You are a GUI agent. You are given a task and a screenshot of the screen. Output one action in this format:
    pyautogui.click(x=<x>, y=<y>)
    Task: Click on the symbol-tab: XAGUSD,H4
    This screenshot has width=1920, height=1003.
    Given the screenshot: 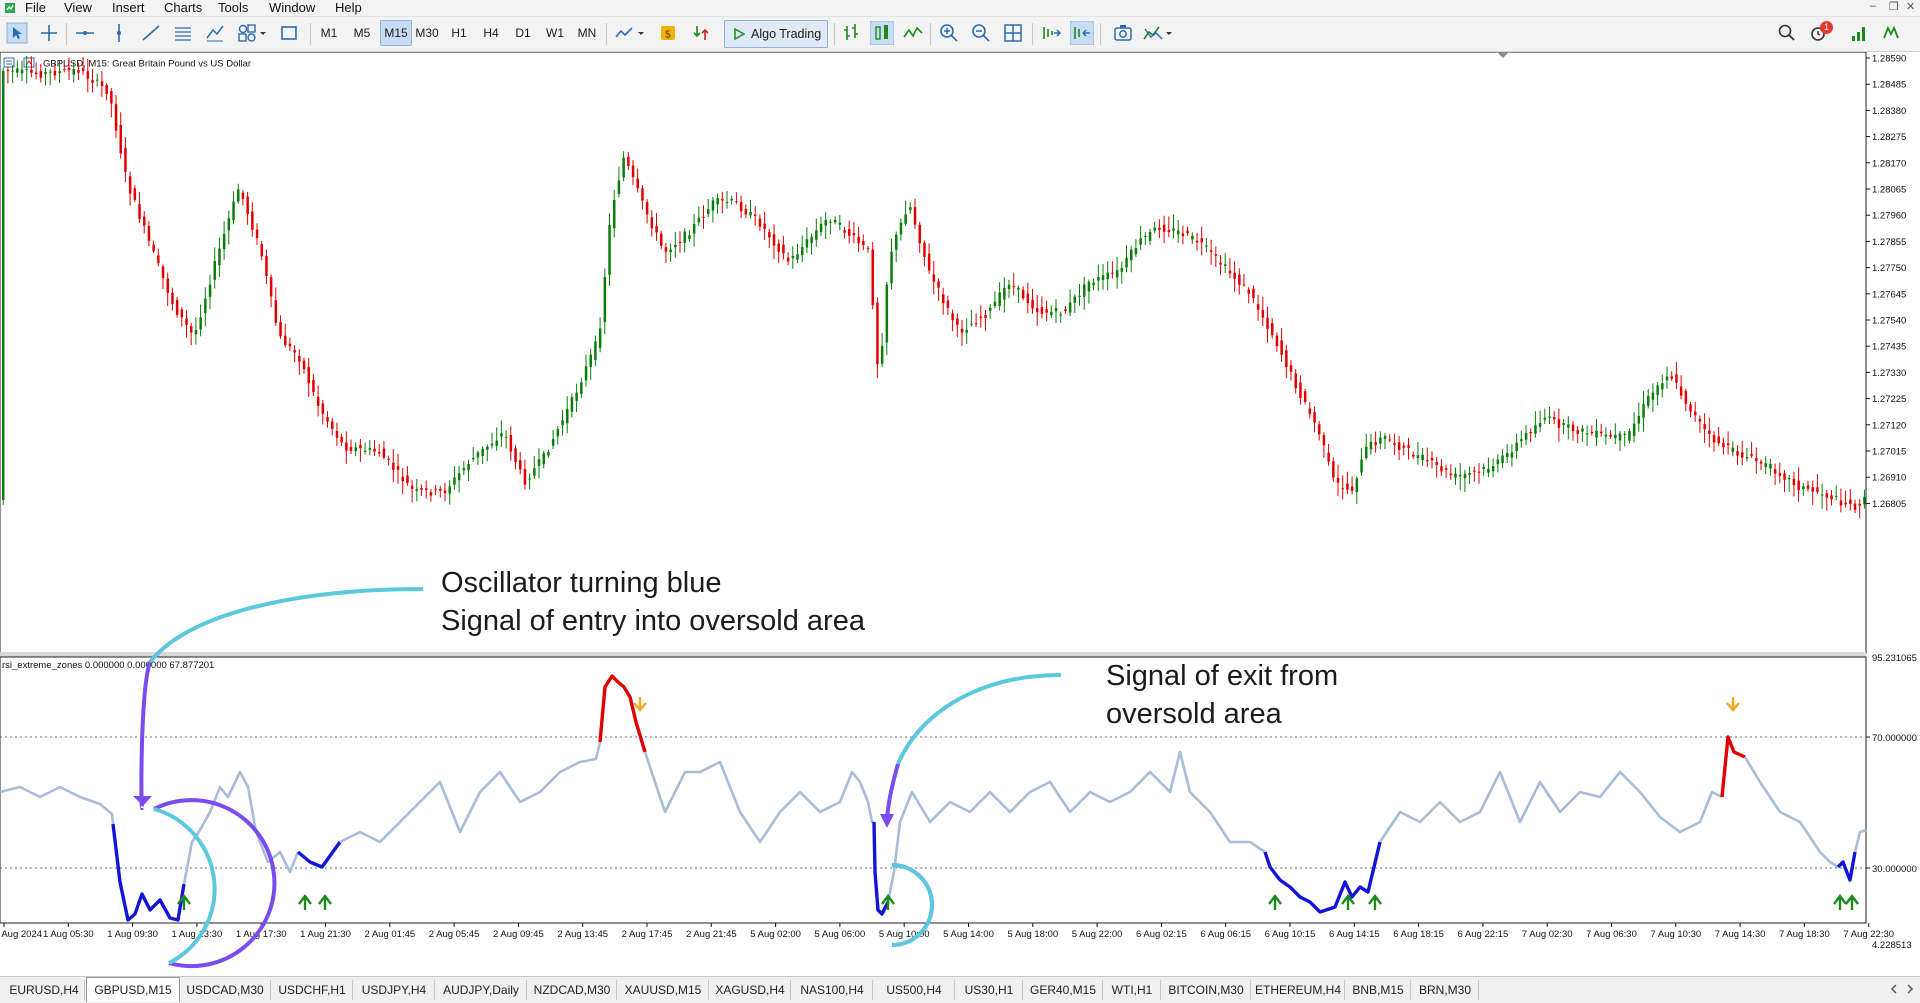 What is the action you would take?
    pyautogui.click(x=750, y=990)
    